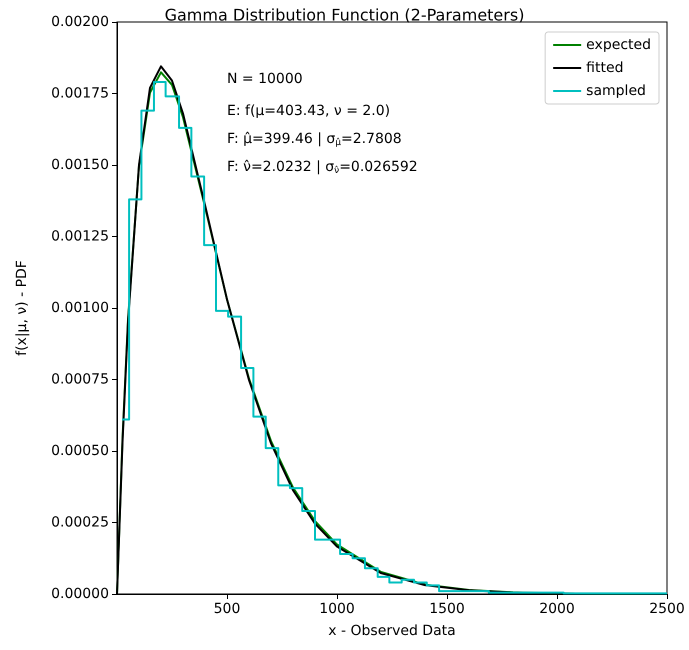  Describe the element at coordinates (80, 594) in the screenshot. I see `y-tick-label: 0.00000` at that location.